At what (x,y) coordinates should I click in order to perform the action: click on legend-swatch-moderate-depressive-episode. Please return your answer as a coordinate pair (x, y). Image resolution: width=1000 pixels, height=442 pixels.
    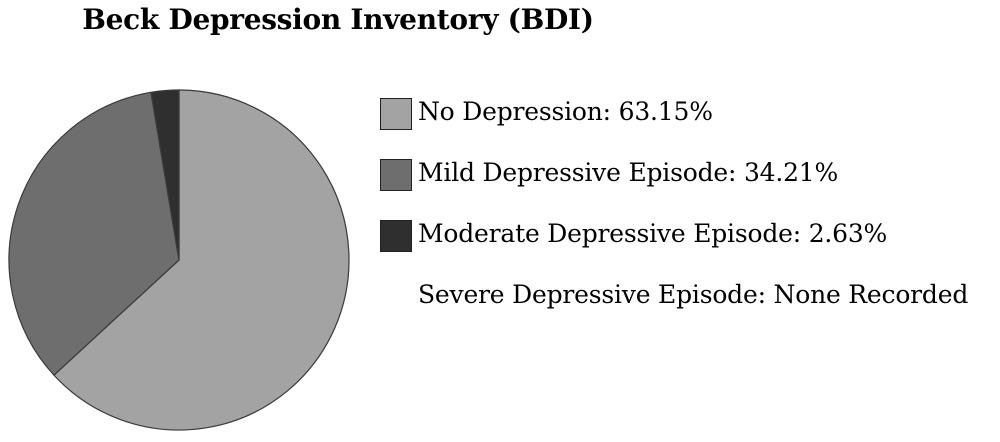
    Looking at the image, I should click on (396, 236).